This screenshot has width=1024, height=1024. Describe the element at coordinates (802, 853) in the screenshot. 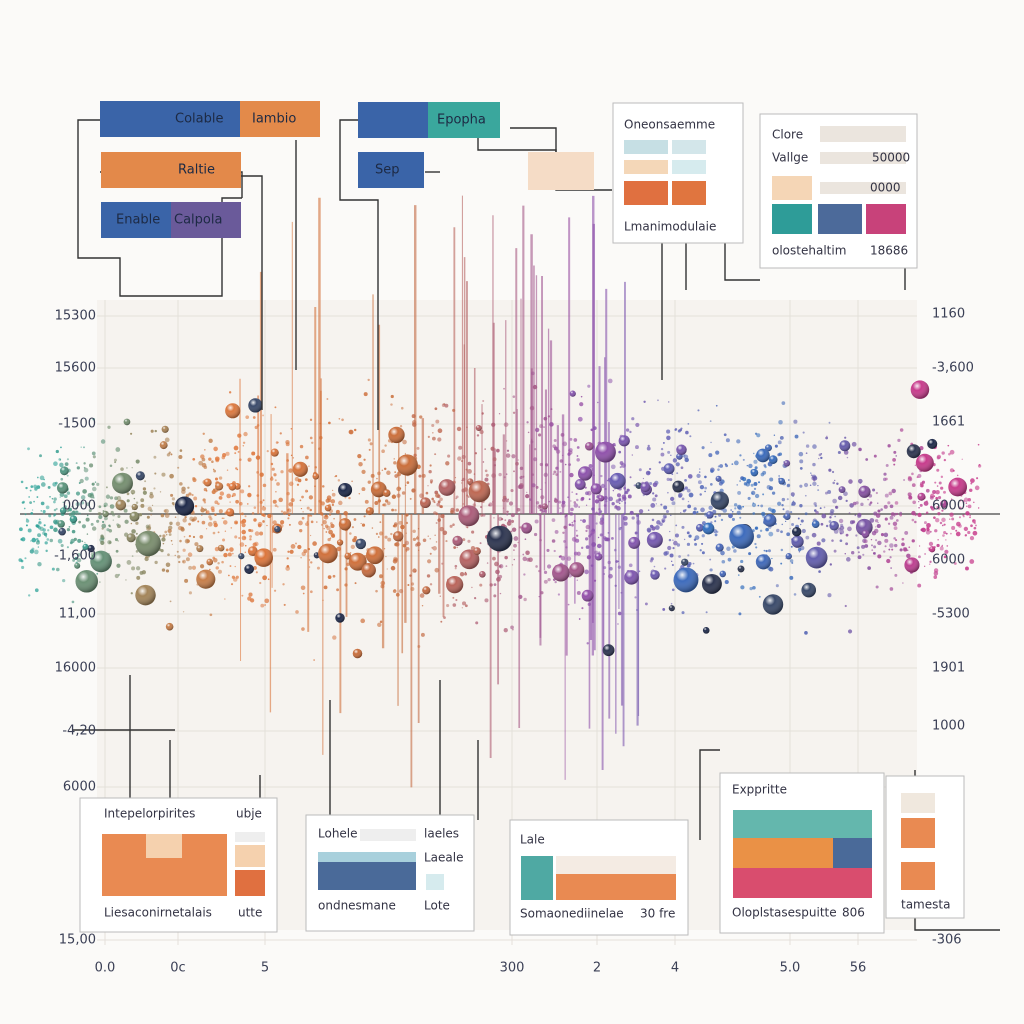

I see `panel: Exppritte Oloplstasespuitte 806` at that location.